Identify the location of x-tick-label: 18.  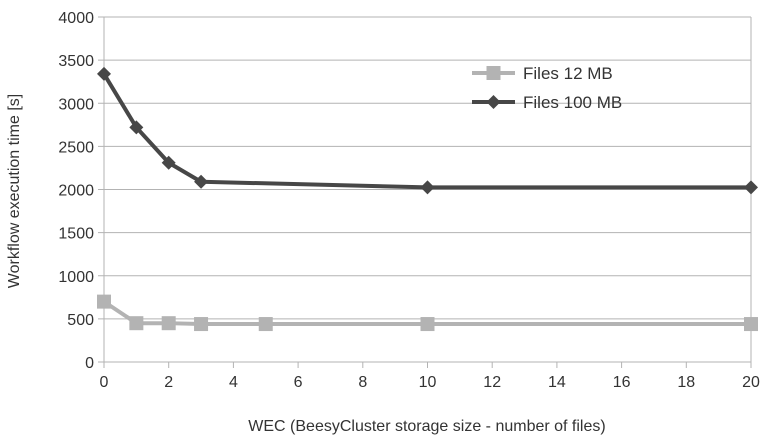
(686, 382).